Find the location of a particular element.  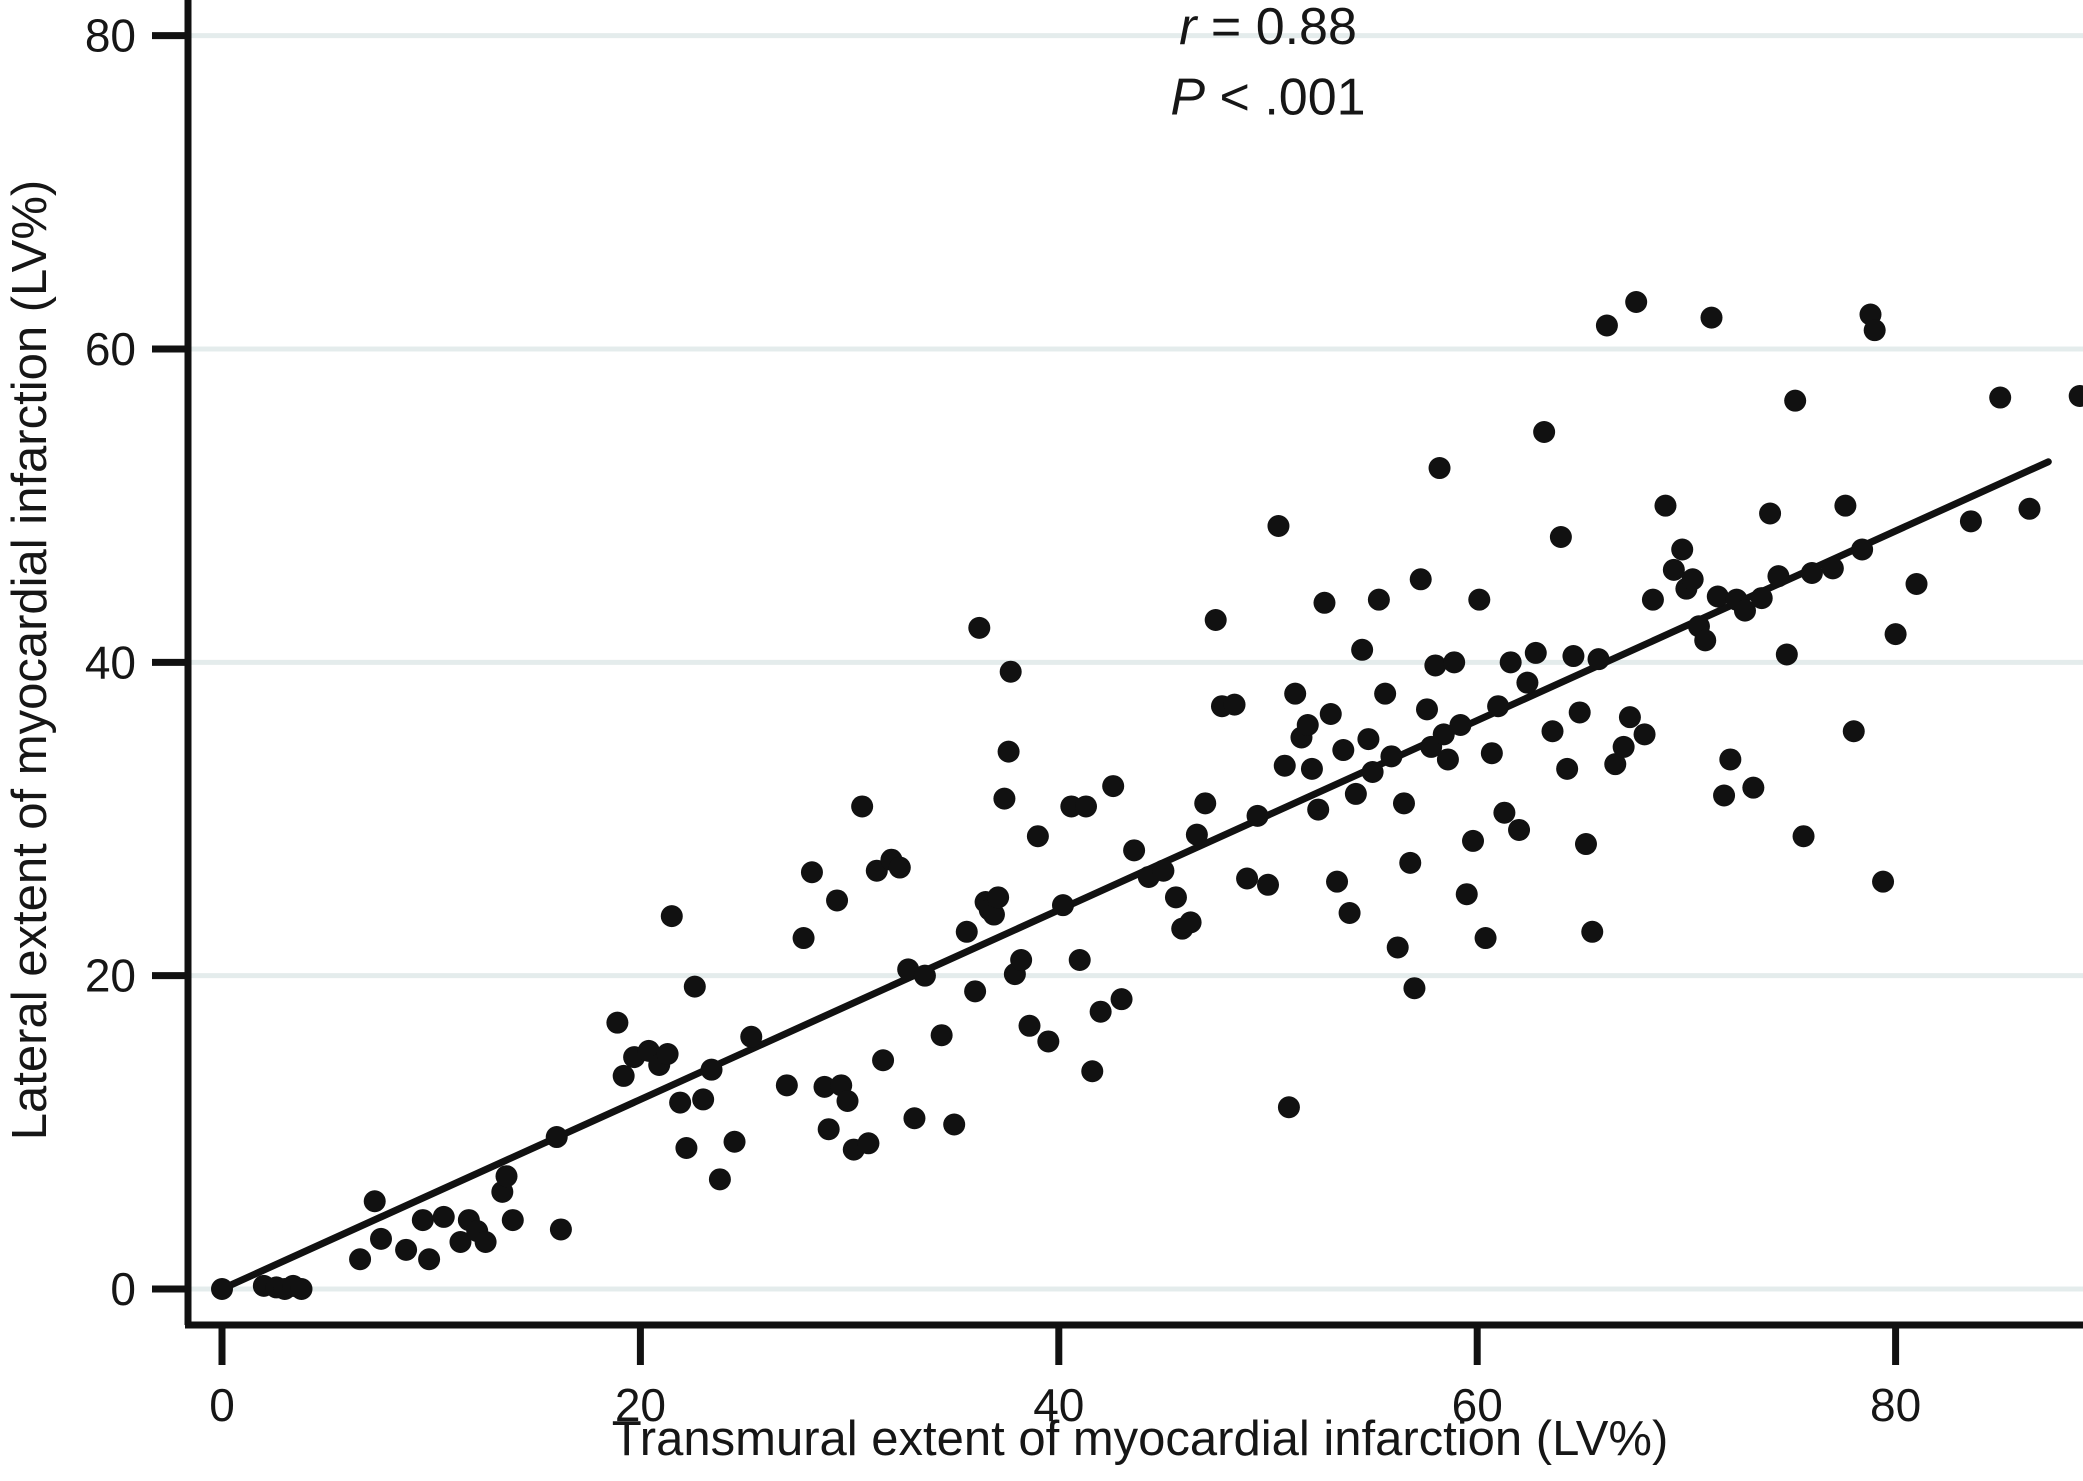

annotation-value: 0.88 is located at coordinates (1306, 28).